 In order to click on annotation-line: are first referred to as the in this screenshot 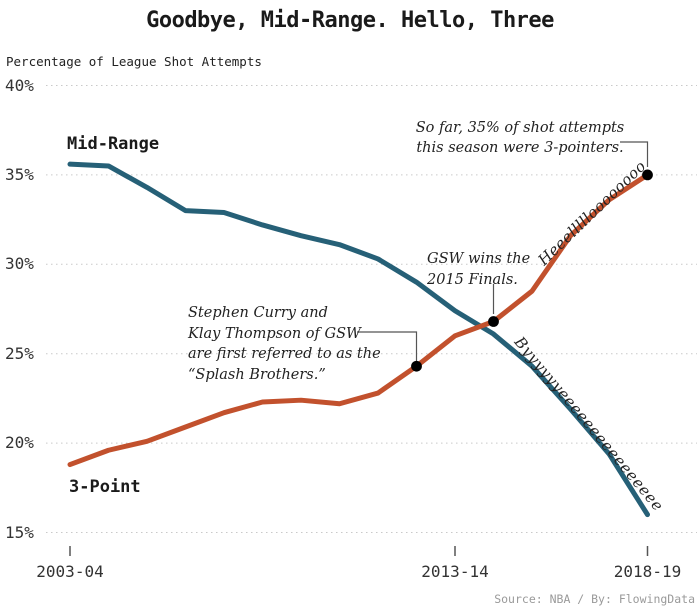, I will do `click(284, 354)`.